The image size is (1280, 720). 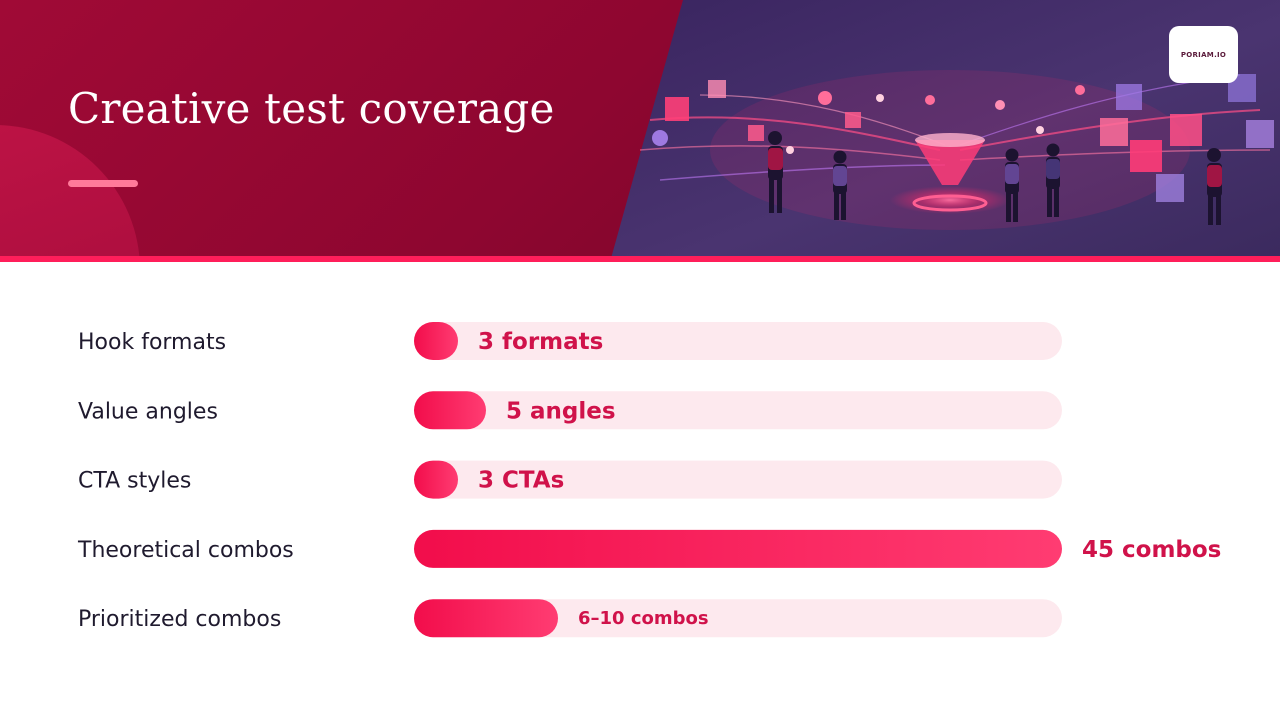 I want to click on row-label: CTA styles, so click(x=134, y=481).